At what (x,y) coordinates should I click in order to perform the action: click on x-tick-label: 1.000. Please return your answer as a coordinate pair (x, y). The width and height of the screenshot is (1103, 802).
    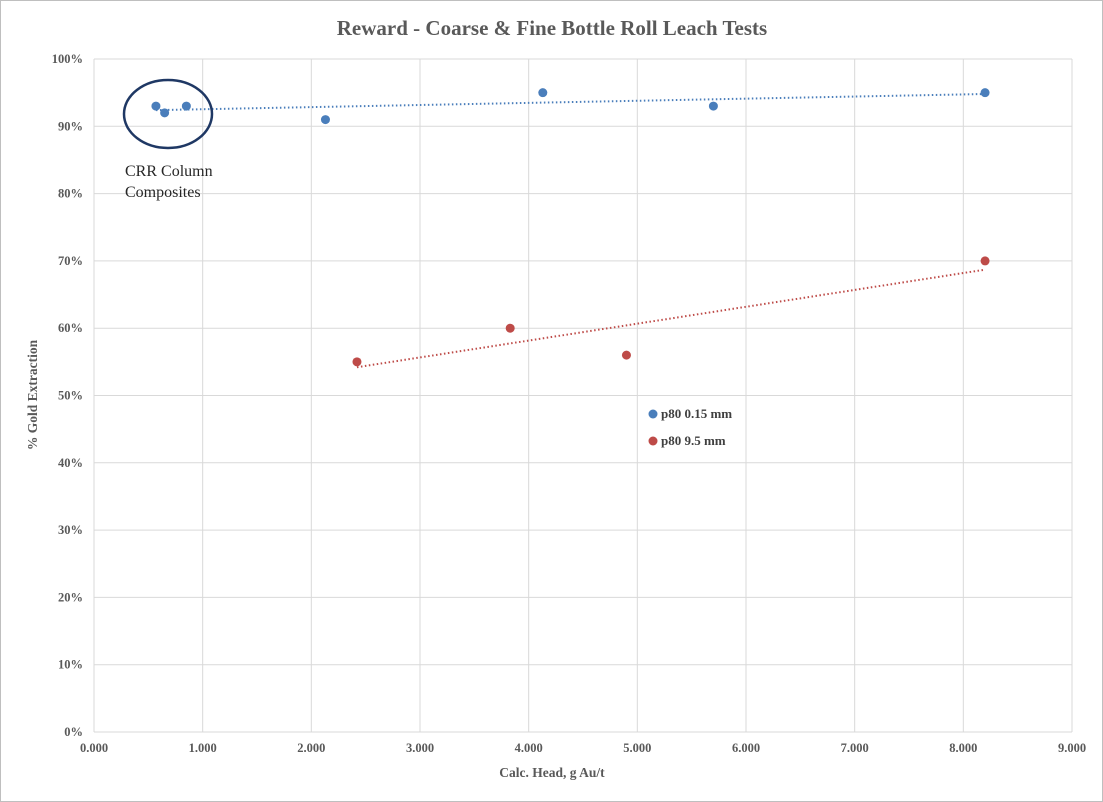
    Looking at the image, I should click on (203, 748).